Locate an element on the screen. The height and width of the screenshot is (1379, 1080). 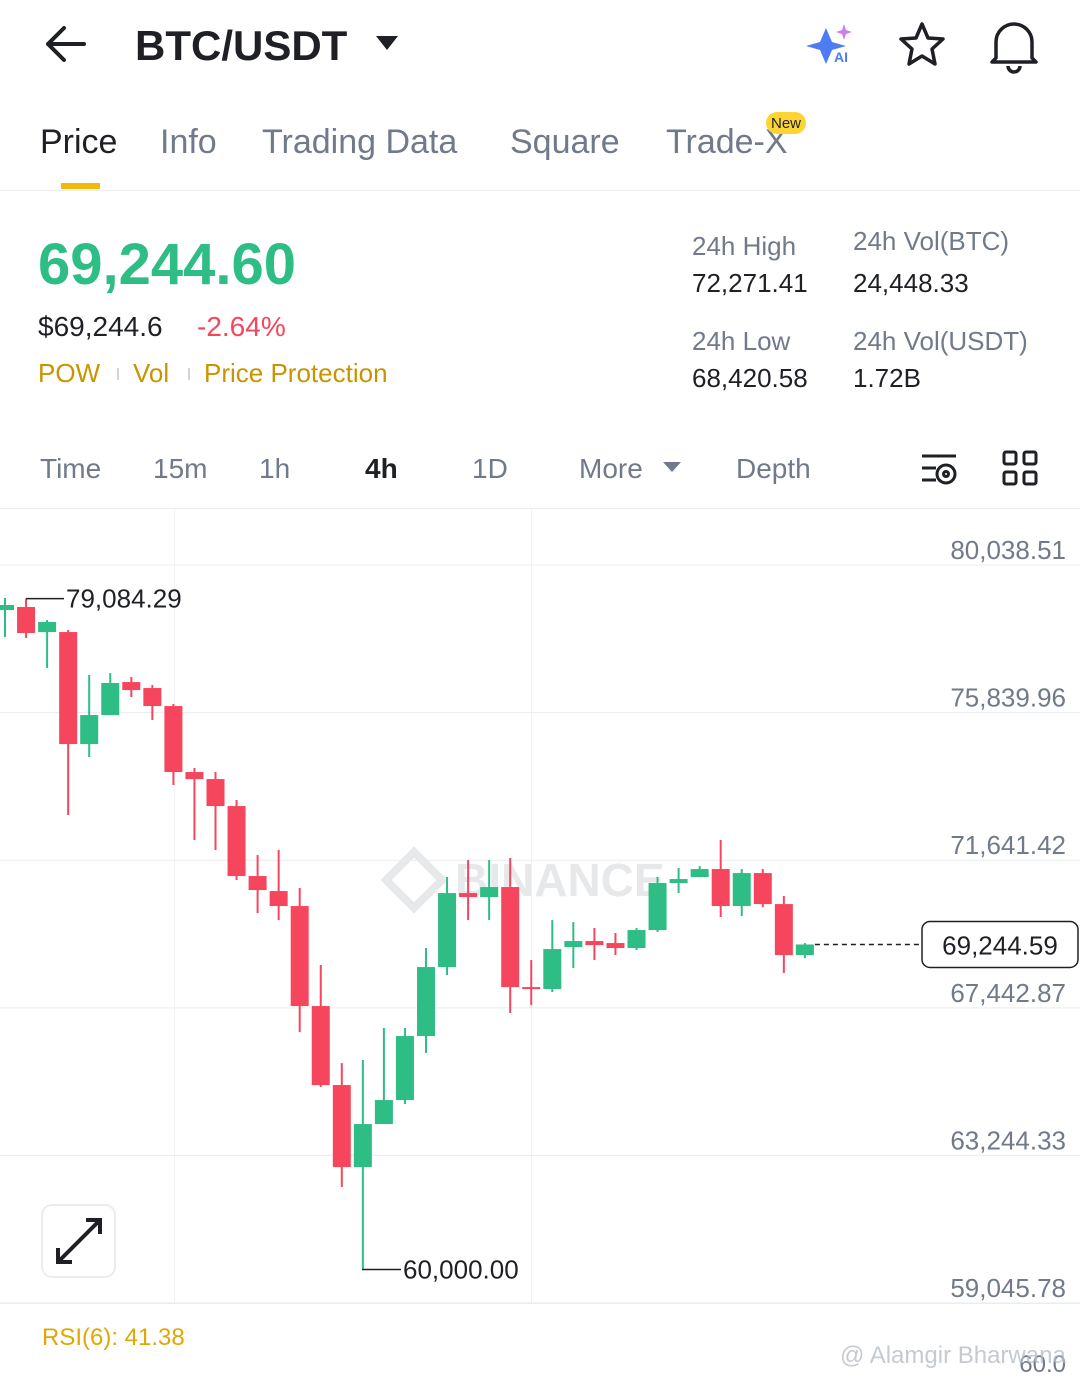
extreme-label: 79,084.29 is located at coordinates (124, 599).